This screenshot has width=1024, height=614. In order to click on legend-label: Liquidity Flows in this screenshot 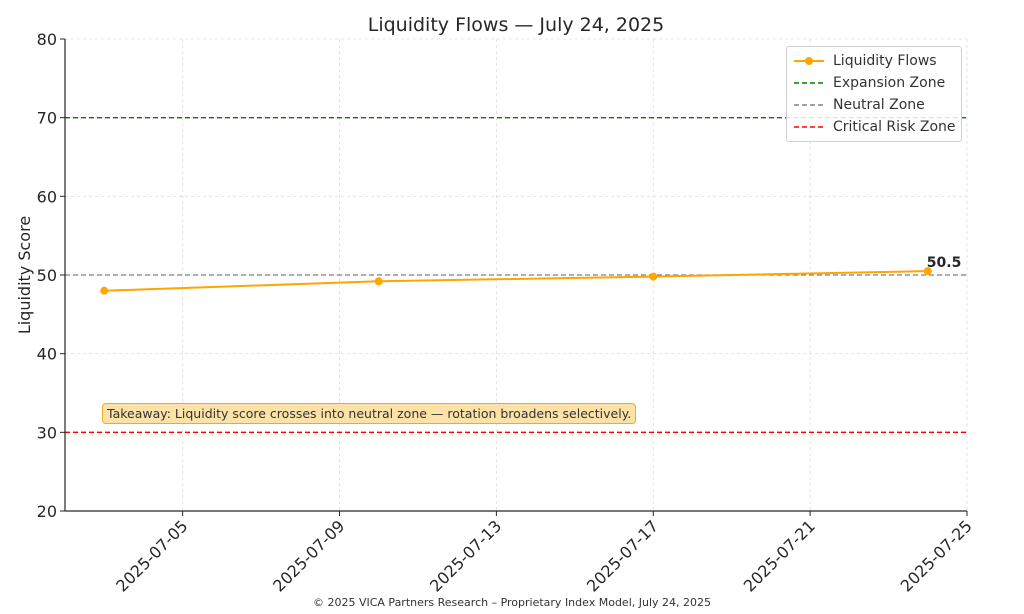, I will do `click(885, 61)`.